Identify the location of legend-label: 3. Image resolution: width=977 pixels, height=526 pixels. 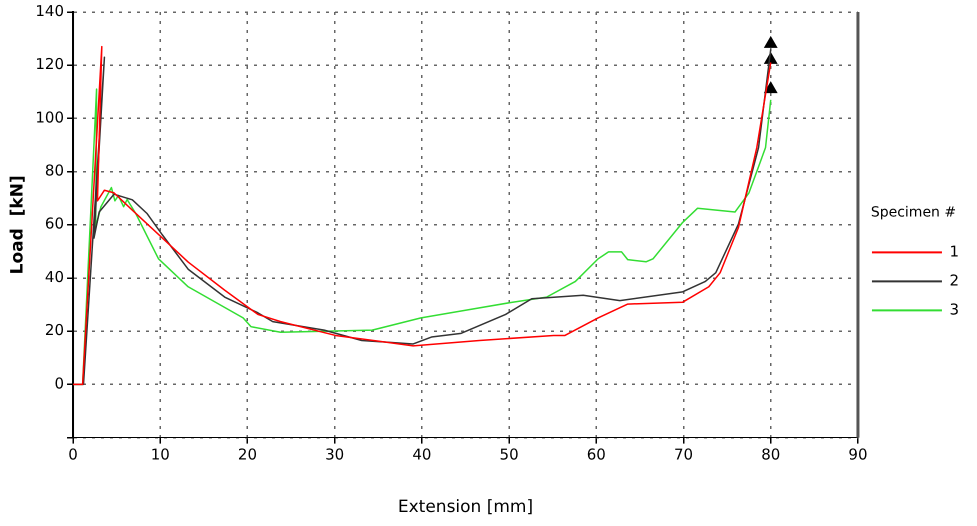
(954, 309).